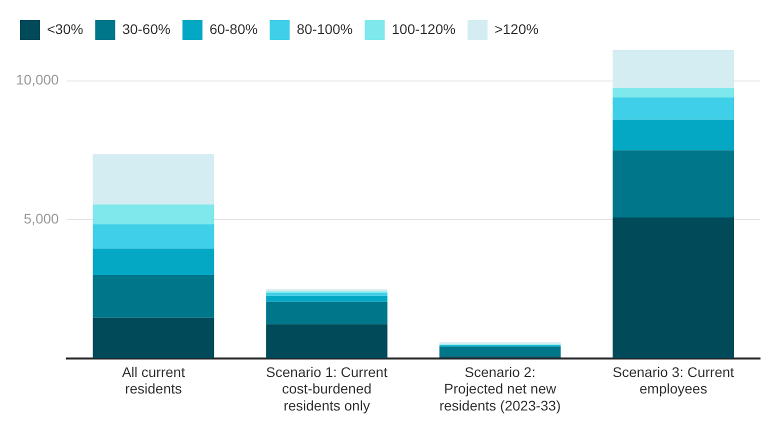 The width and height of the screenshot is (772, 429). Describe the element at coordinates (500, 389) in the screenshot. I see `x-tick-label: Scenario 2: Projected net new residents (2023-33)` at that location.